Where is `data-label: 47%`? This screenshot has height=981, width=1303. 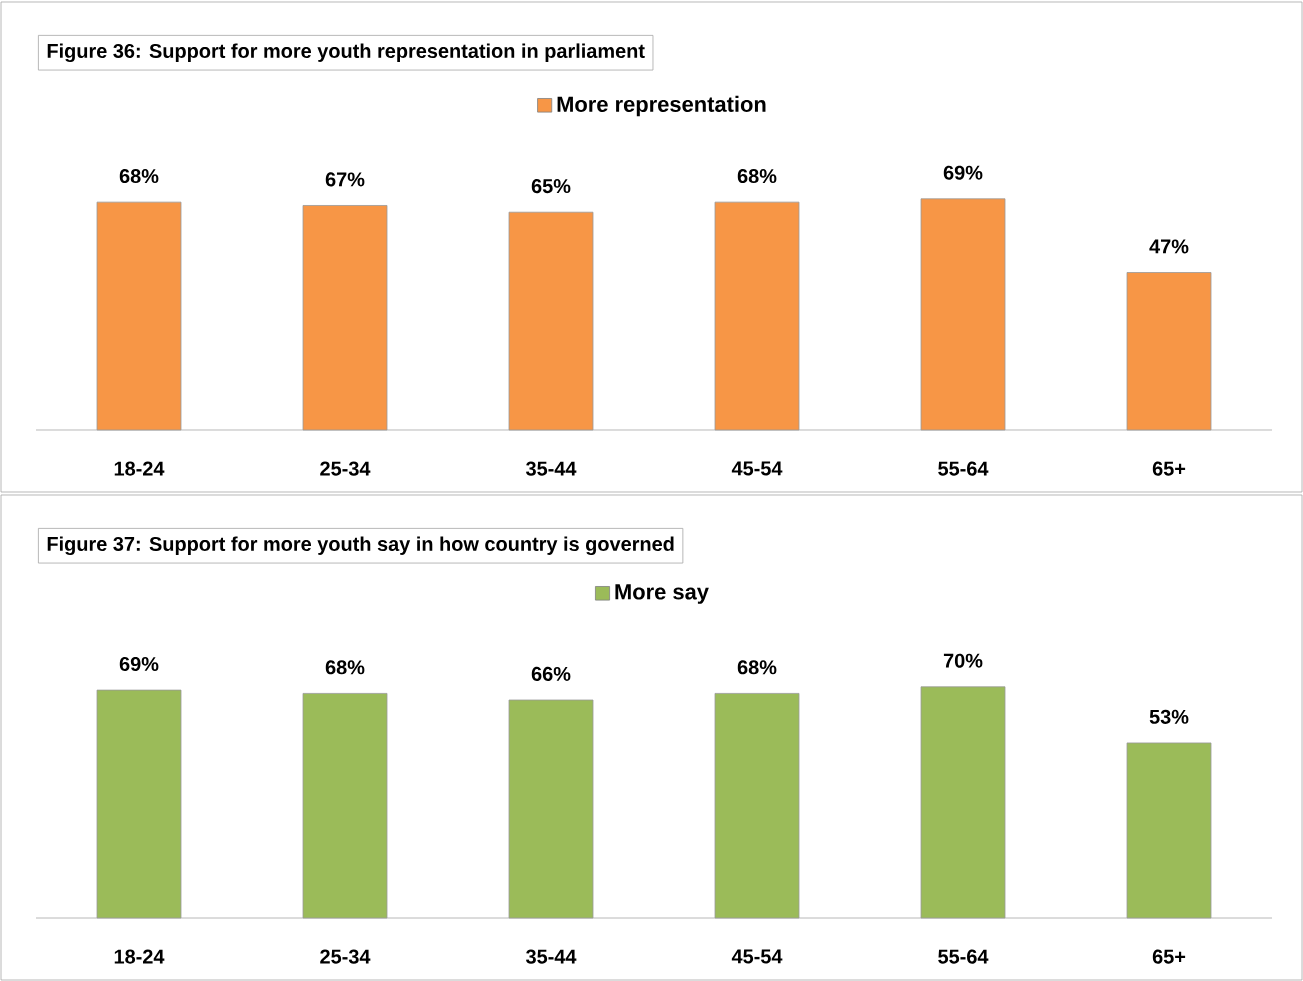
data-label: 47% is located at coordinates (1169, 246).